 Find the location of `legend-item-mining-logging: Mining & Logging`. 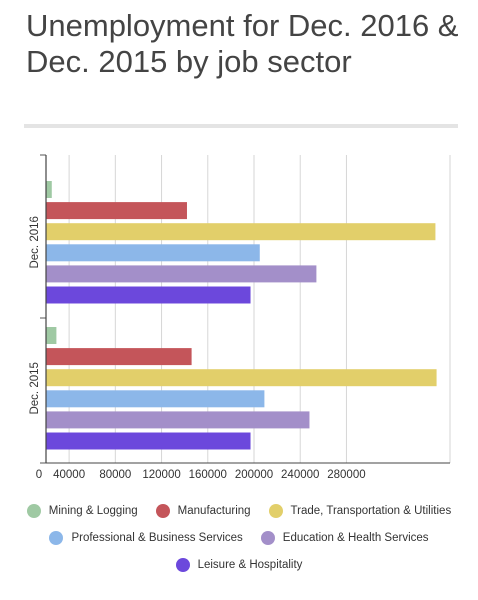

legend-item-mining-logging: Mining & Logging is located at coordinates (82, 511).